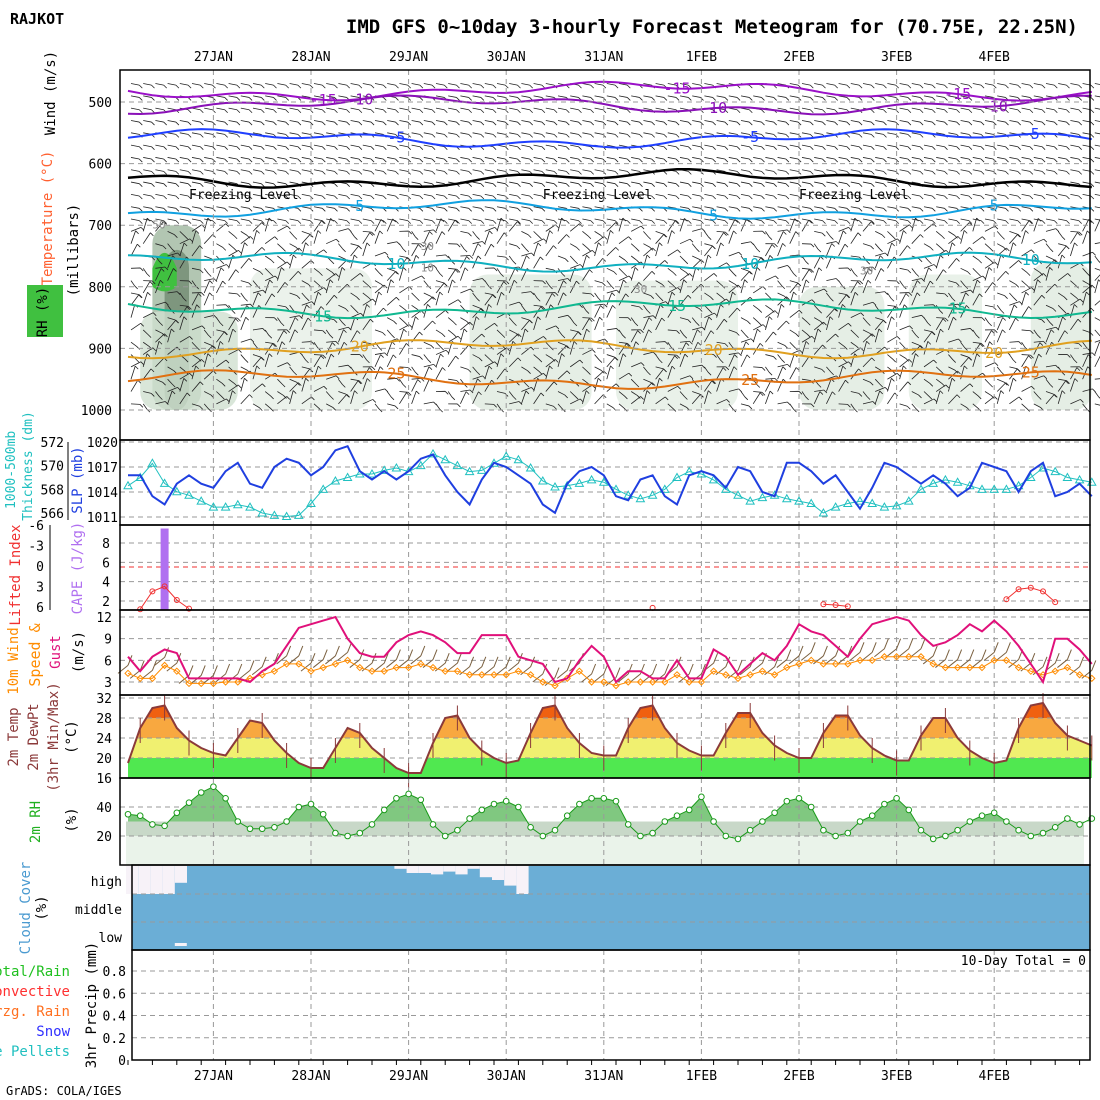 The image size is (1100, 1100). I want to click on li-tick-label: 0, so click(40, 567).